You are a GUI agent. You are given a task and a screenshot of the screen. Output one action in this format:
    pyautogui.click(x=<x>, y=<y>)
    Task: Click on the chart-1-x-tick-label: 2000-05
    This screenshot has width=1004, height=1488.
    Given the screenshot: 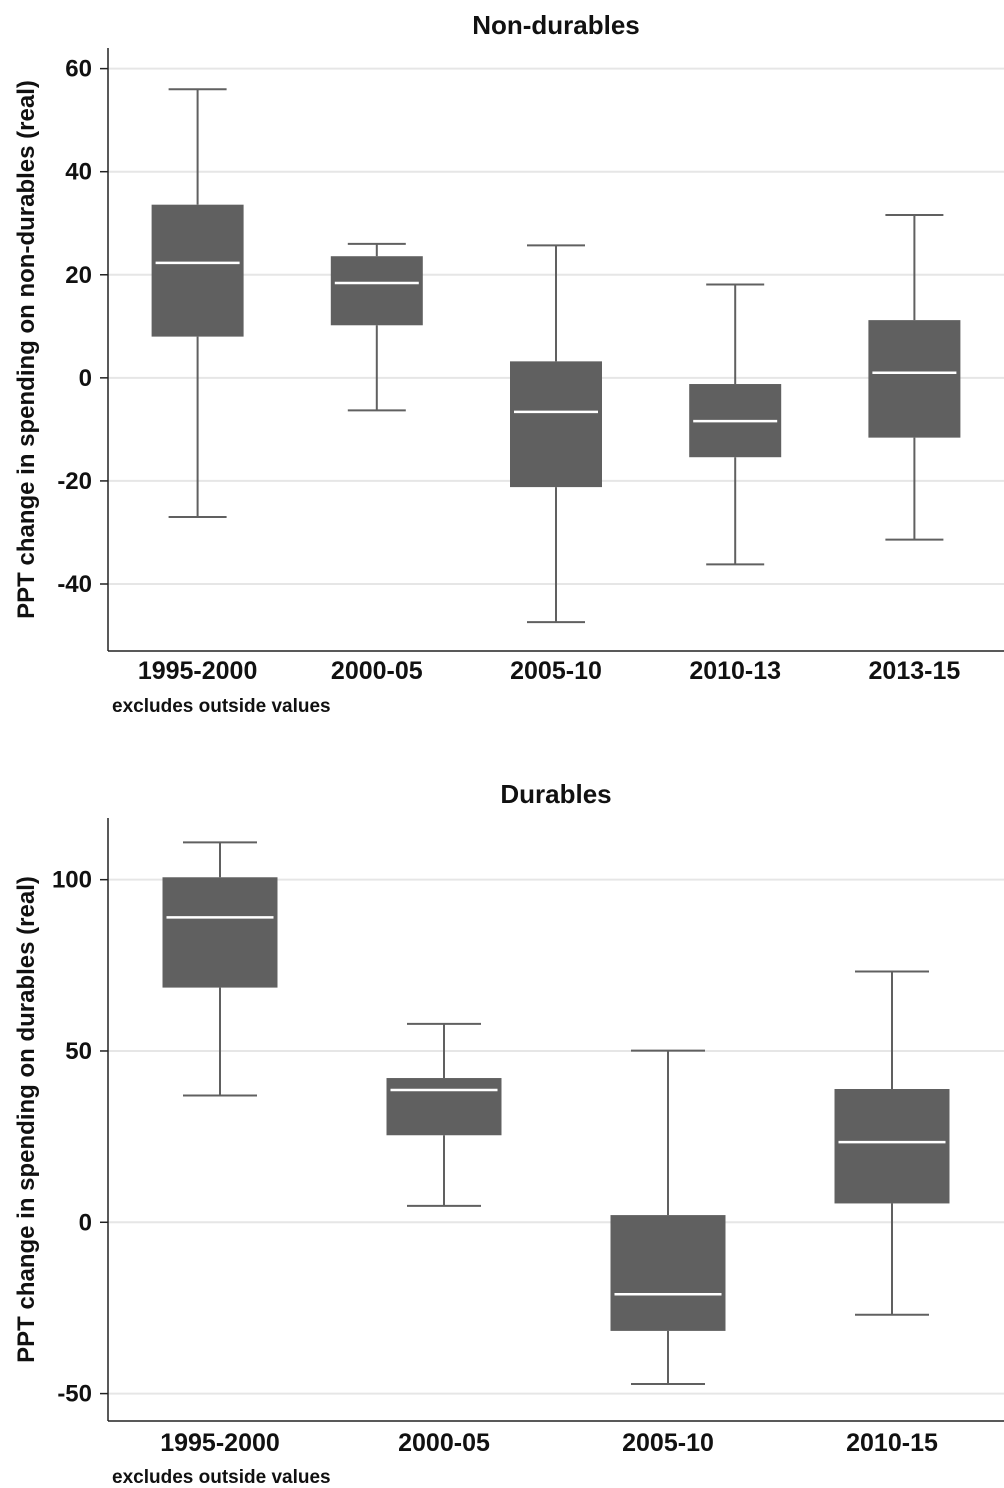 What is the action you would take?
    pyautogui.click(x=377, y=671)
    